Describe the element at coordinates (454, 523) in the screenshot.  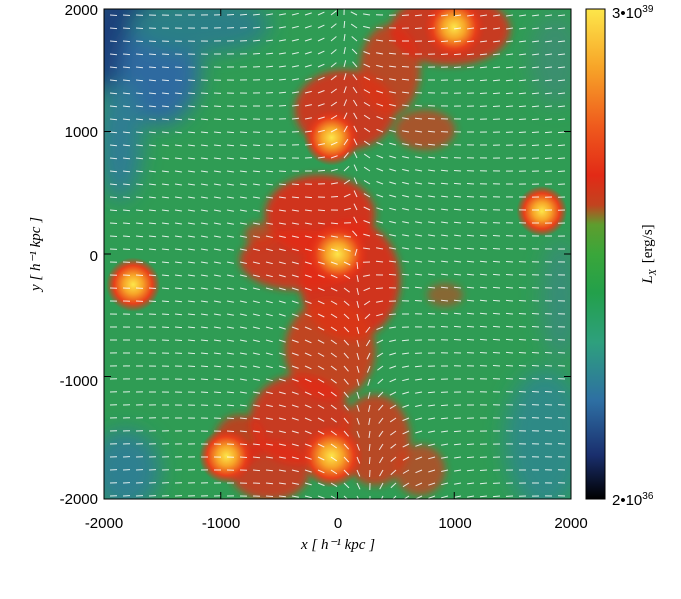
I see `x-tick-label: 1000` at that location.